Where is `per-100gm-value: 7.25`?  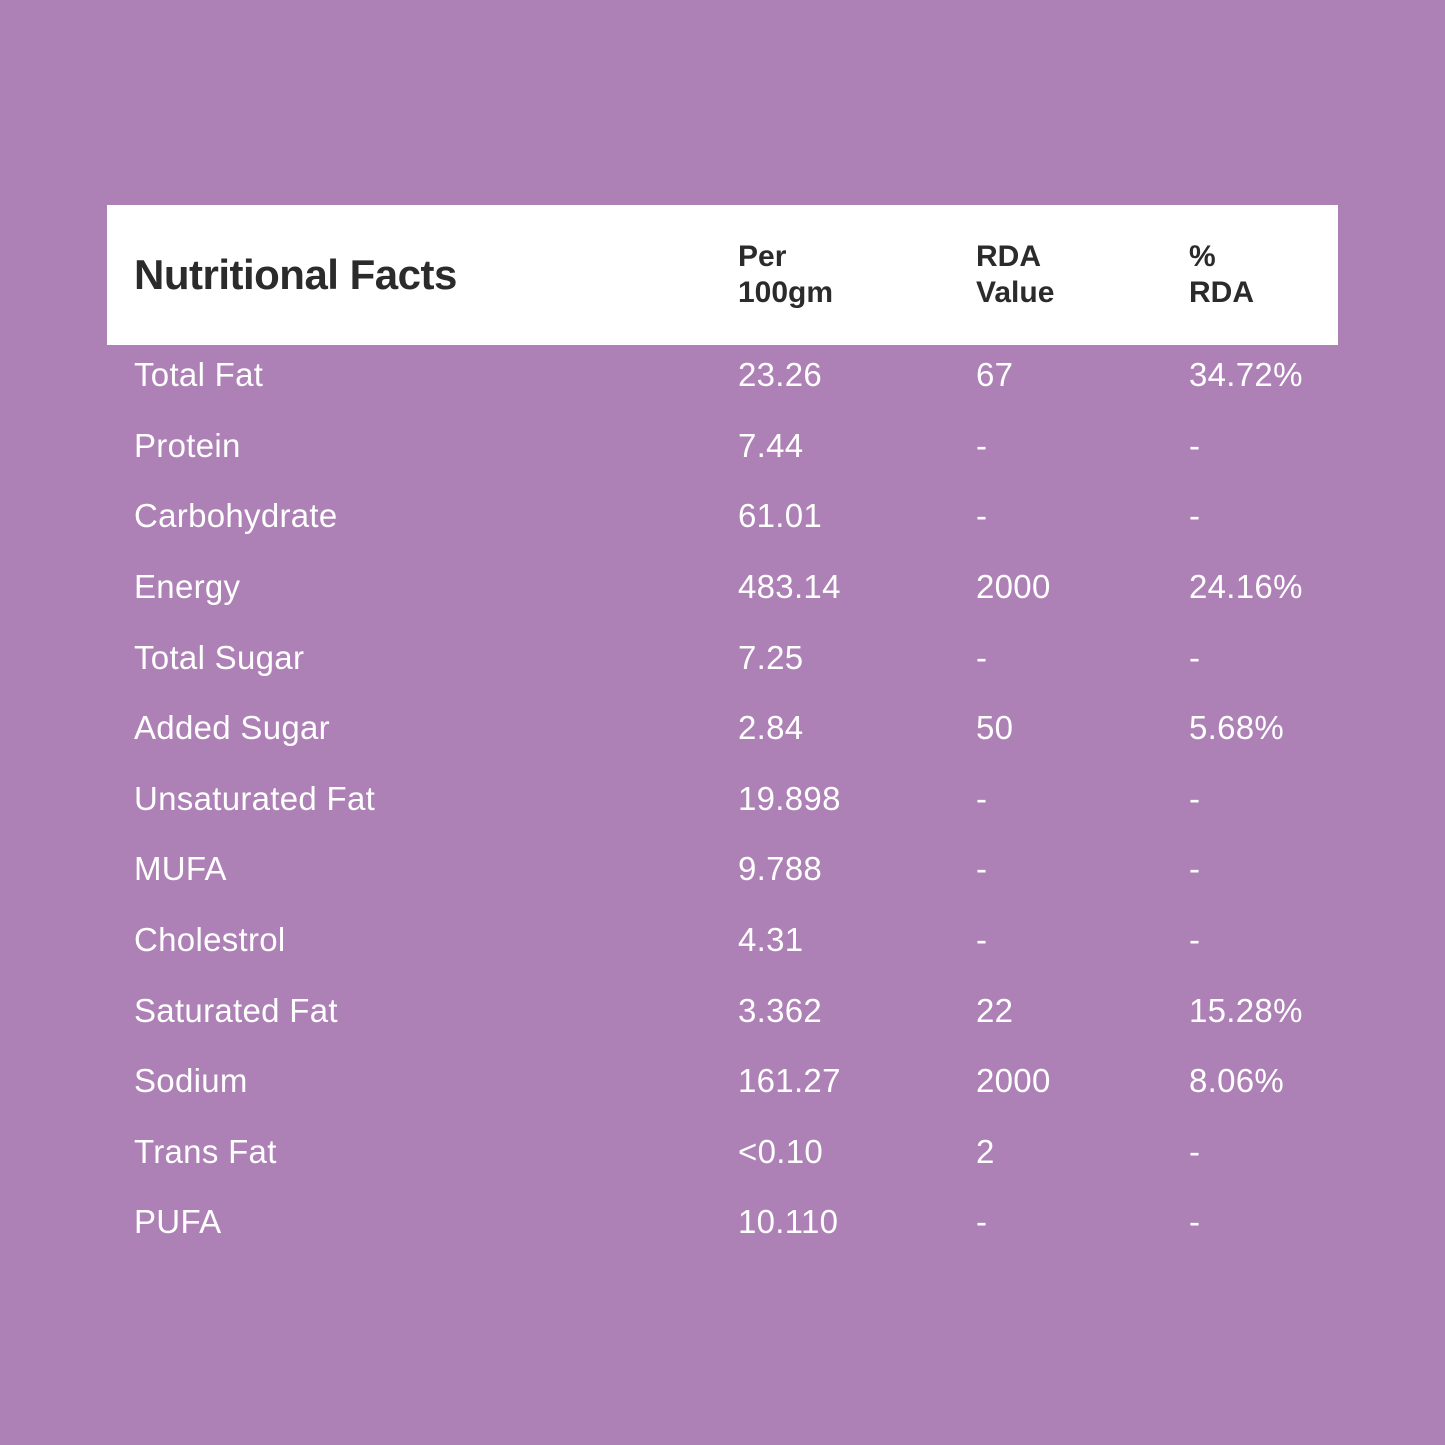 per-100gm-value: 7.25 is located at coordinates (771, 657).